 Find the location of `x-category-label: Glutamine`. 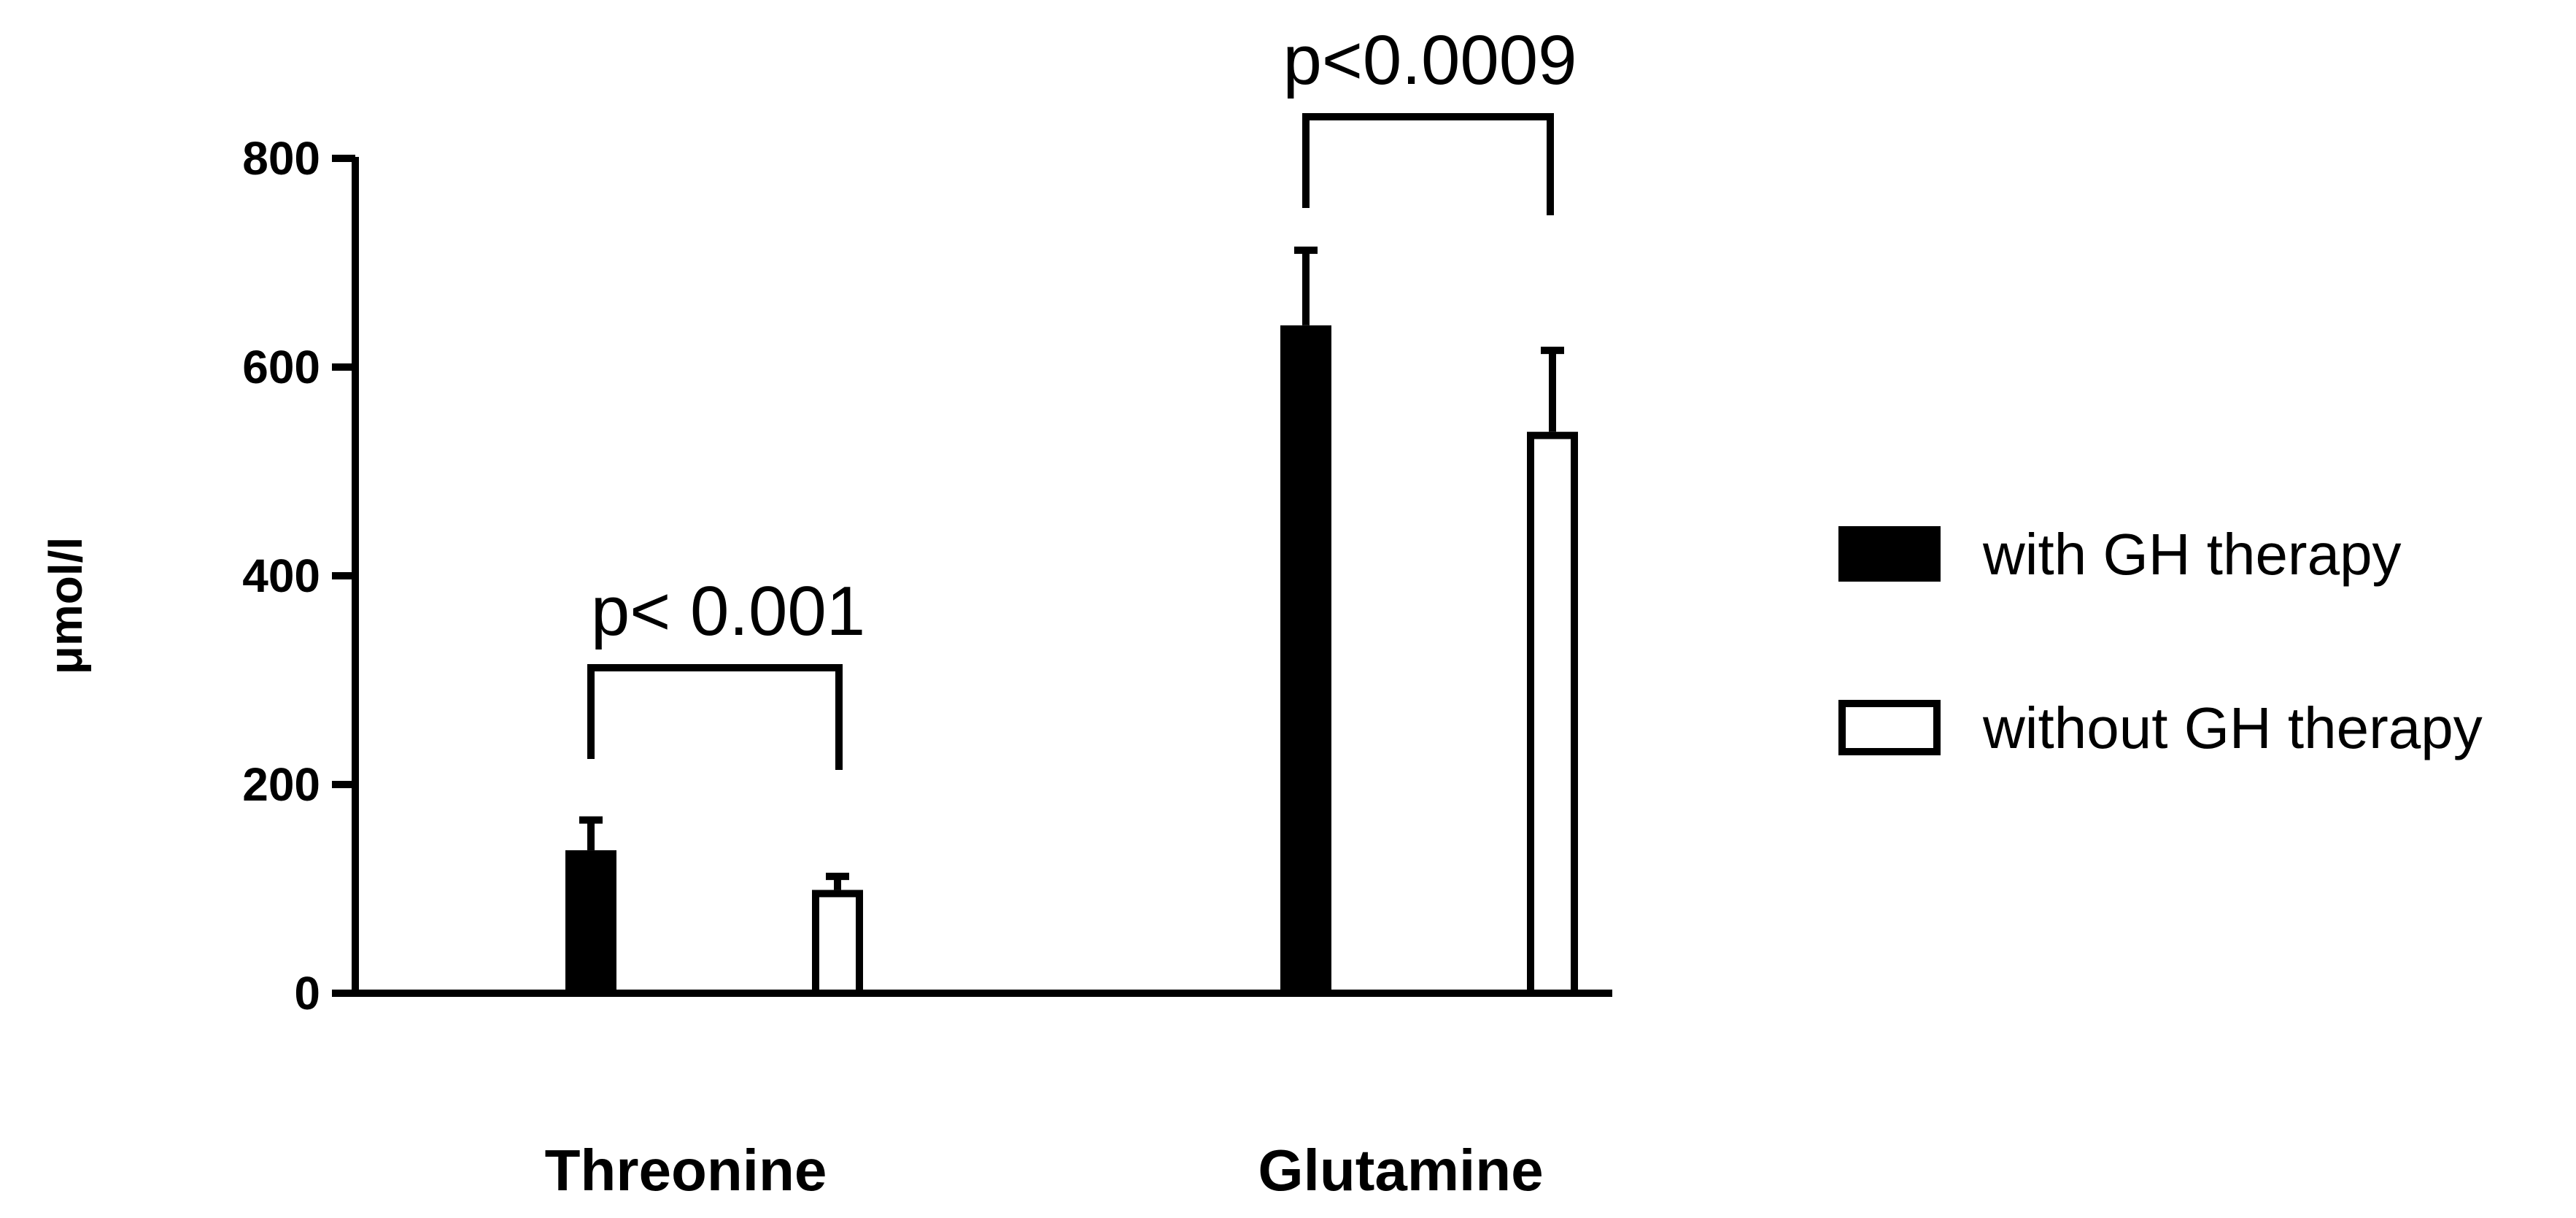

x-category-label: Glutamine is located at coordinates (1400, 1171).